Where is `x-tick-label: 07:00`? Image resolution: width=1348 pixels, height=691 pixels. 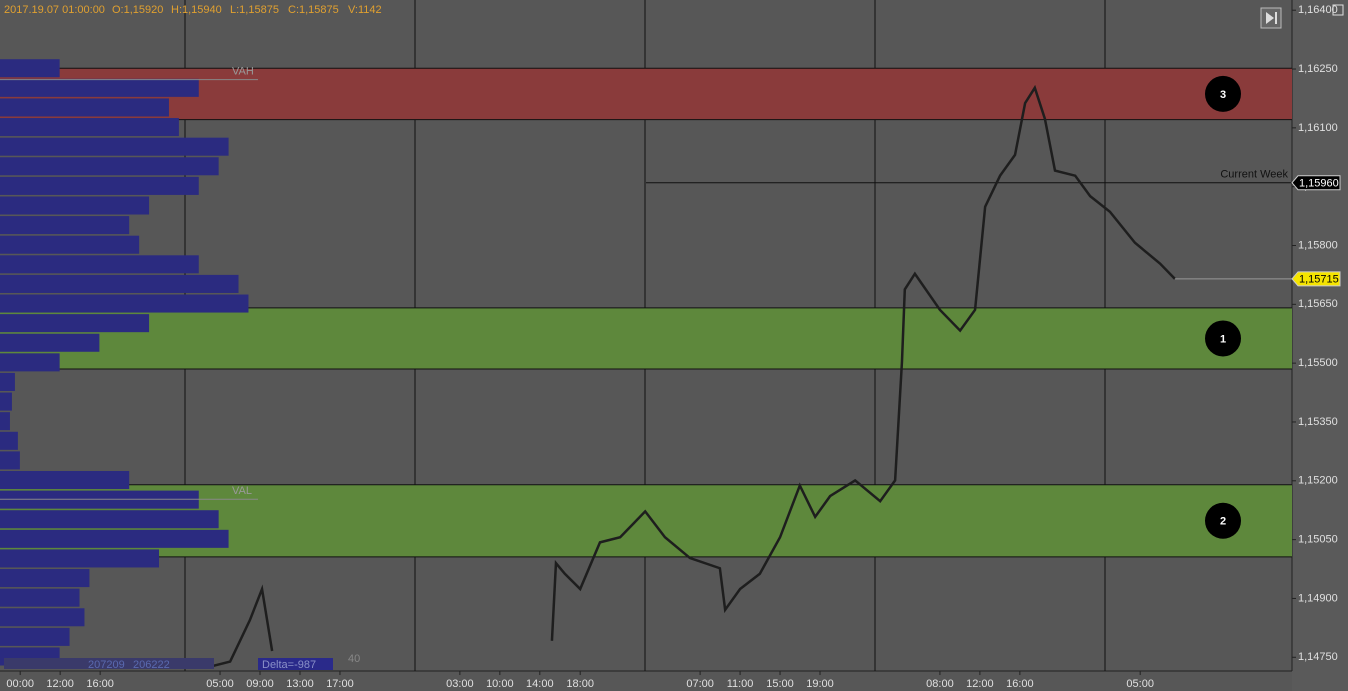 x-tick-label: 07:00 is located at coordinates (700, 684).